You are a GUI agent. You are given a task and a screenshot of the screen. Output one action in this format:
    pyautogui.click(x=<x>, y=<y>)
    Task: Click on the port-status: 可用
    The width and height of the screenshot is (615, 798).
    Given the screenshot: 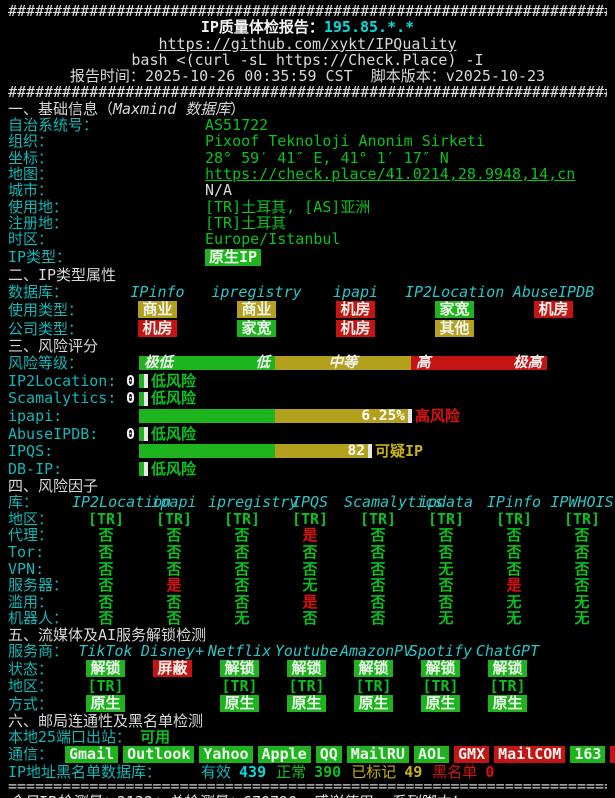 What is the action you would take?
    pyautogui.click(x=155, y=737)
    